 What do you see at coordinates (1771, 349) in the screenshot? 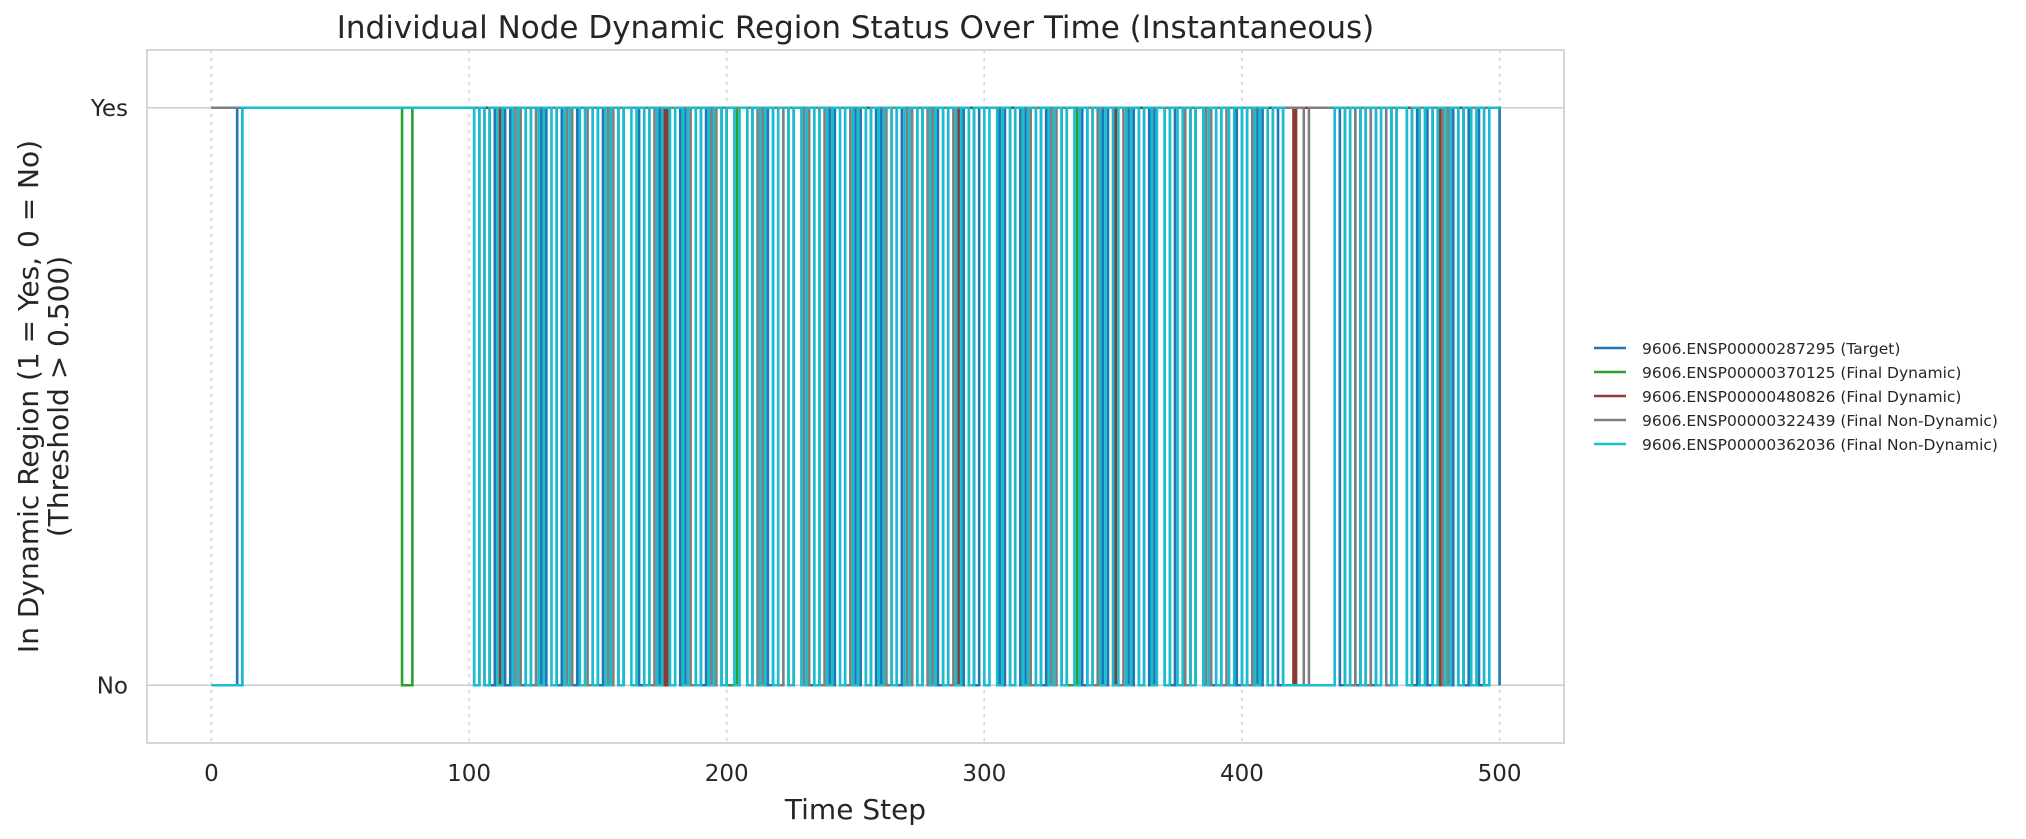
I see `legend-entry: 9606.ENSP00000287295 (Target)` at bounding box center [1771, 349].